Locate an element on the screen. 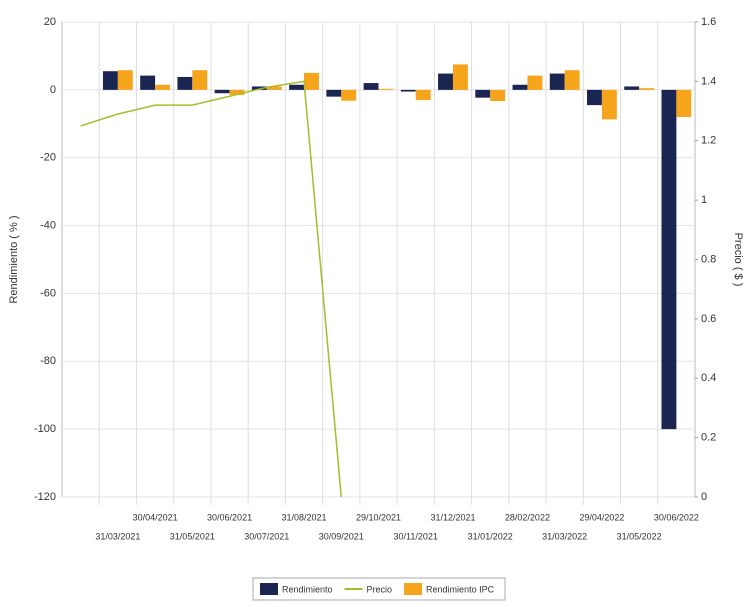  x-tick-label: 31/03/2021 is located at coordinates (117, 536).